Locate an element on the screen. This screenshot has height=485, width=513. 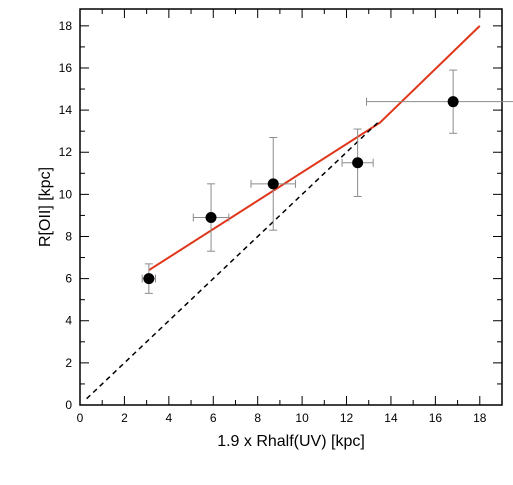
y-tick-label: 4 is located at coordinates (68, 321).